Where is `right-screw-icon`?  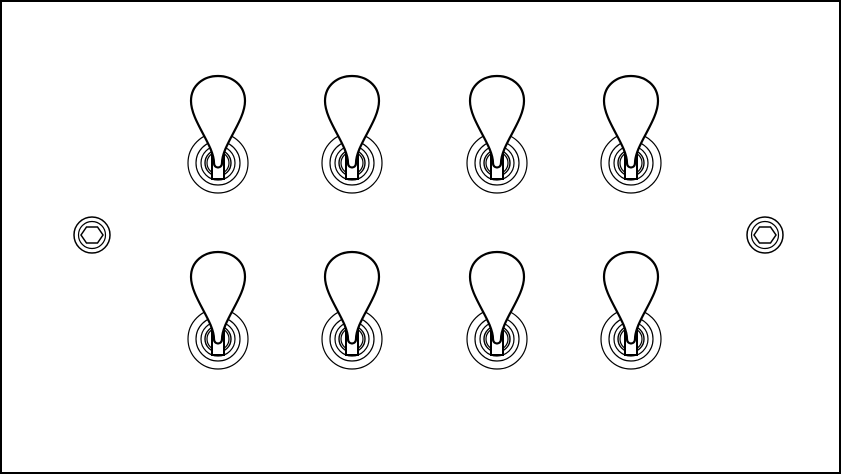
right-screw-icon is located at coordinates (765, 235).